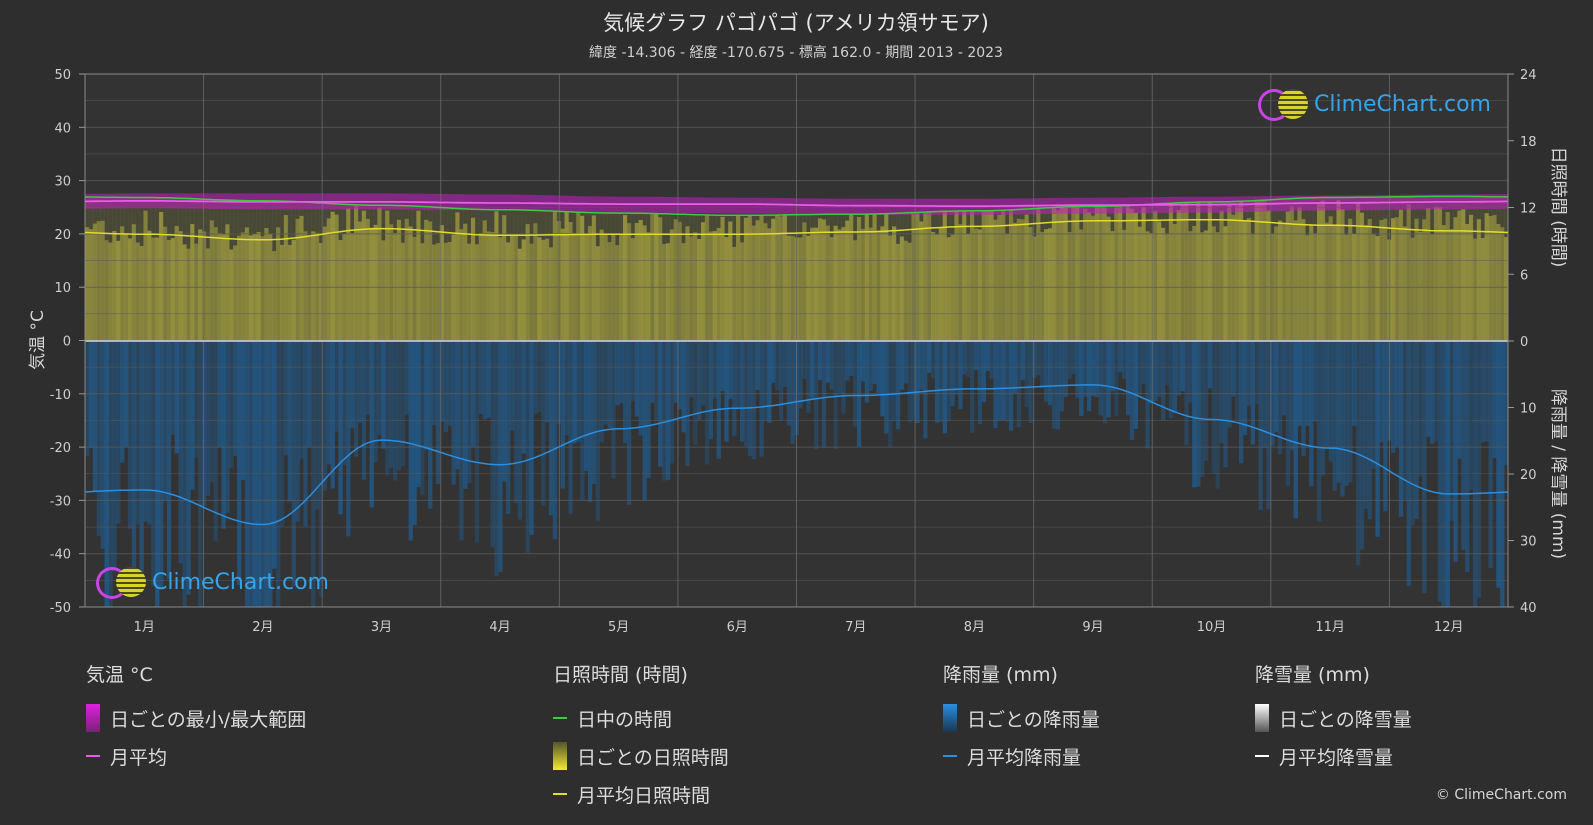 The image size is (1593, 825). Describe the element at coordinates (950, 718) in the screenshot. I see `rain-swatch` at that location.